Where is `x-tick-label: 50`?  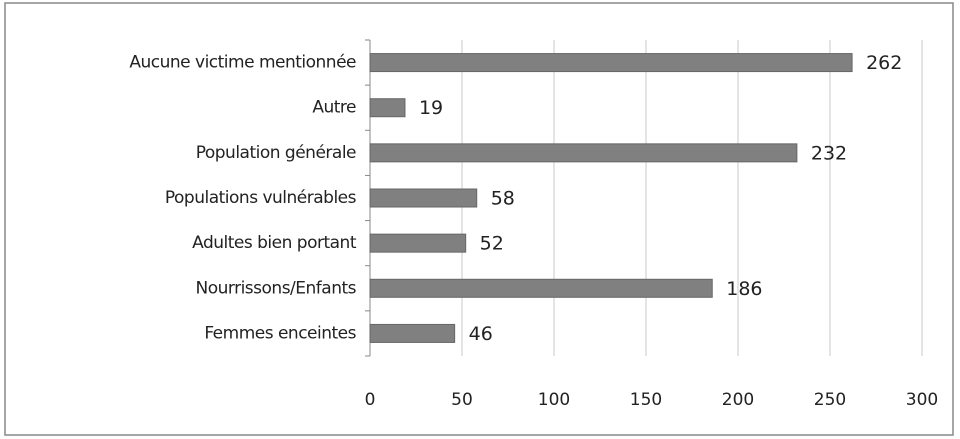 x-tick-label: 50 is located at coordinates (462, 400).